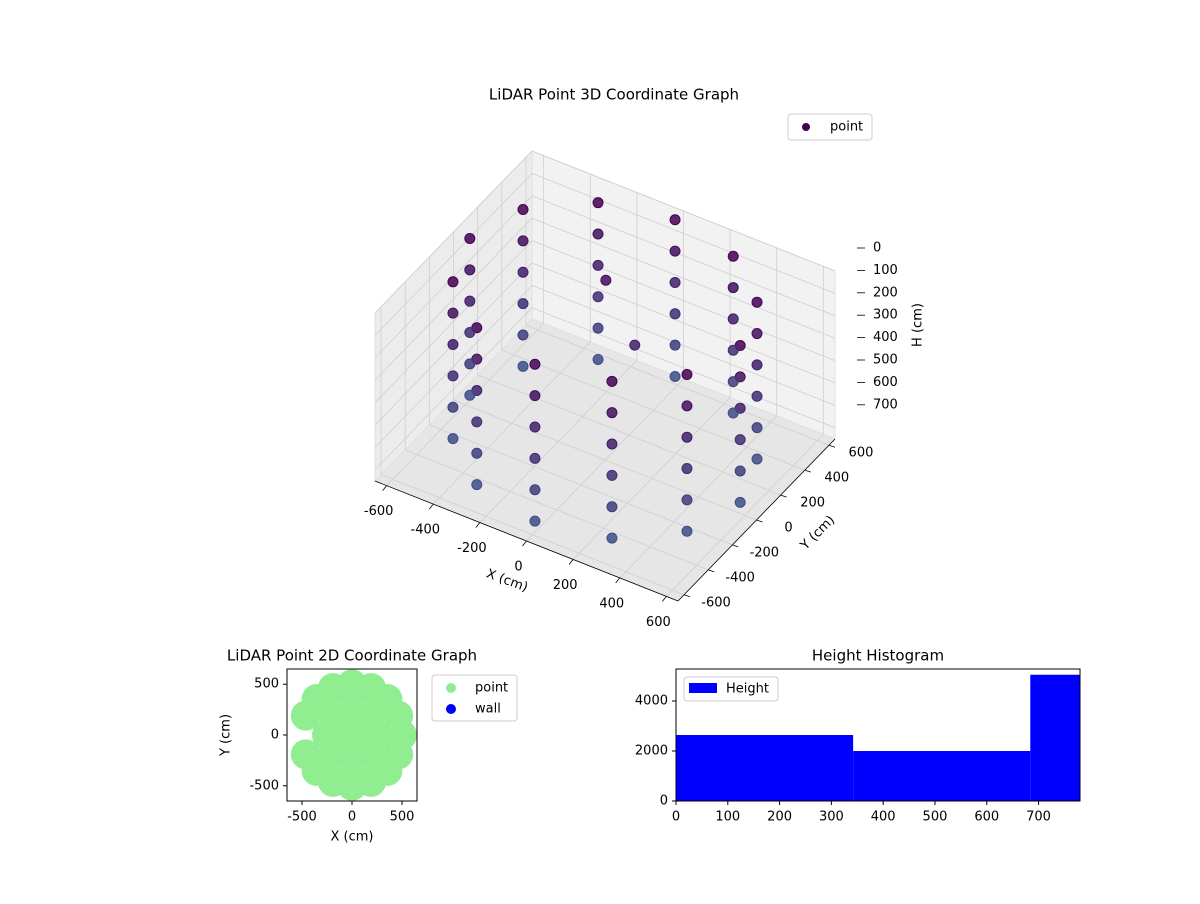 The height and width of the screenshot is (904, 1200). Describe the element at coordinates (878, 656) in the screenshot. I see `chart-title: Height Histogram` at that location.